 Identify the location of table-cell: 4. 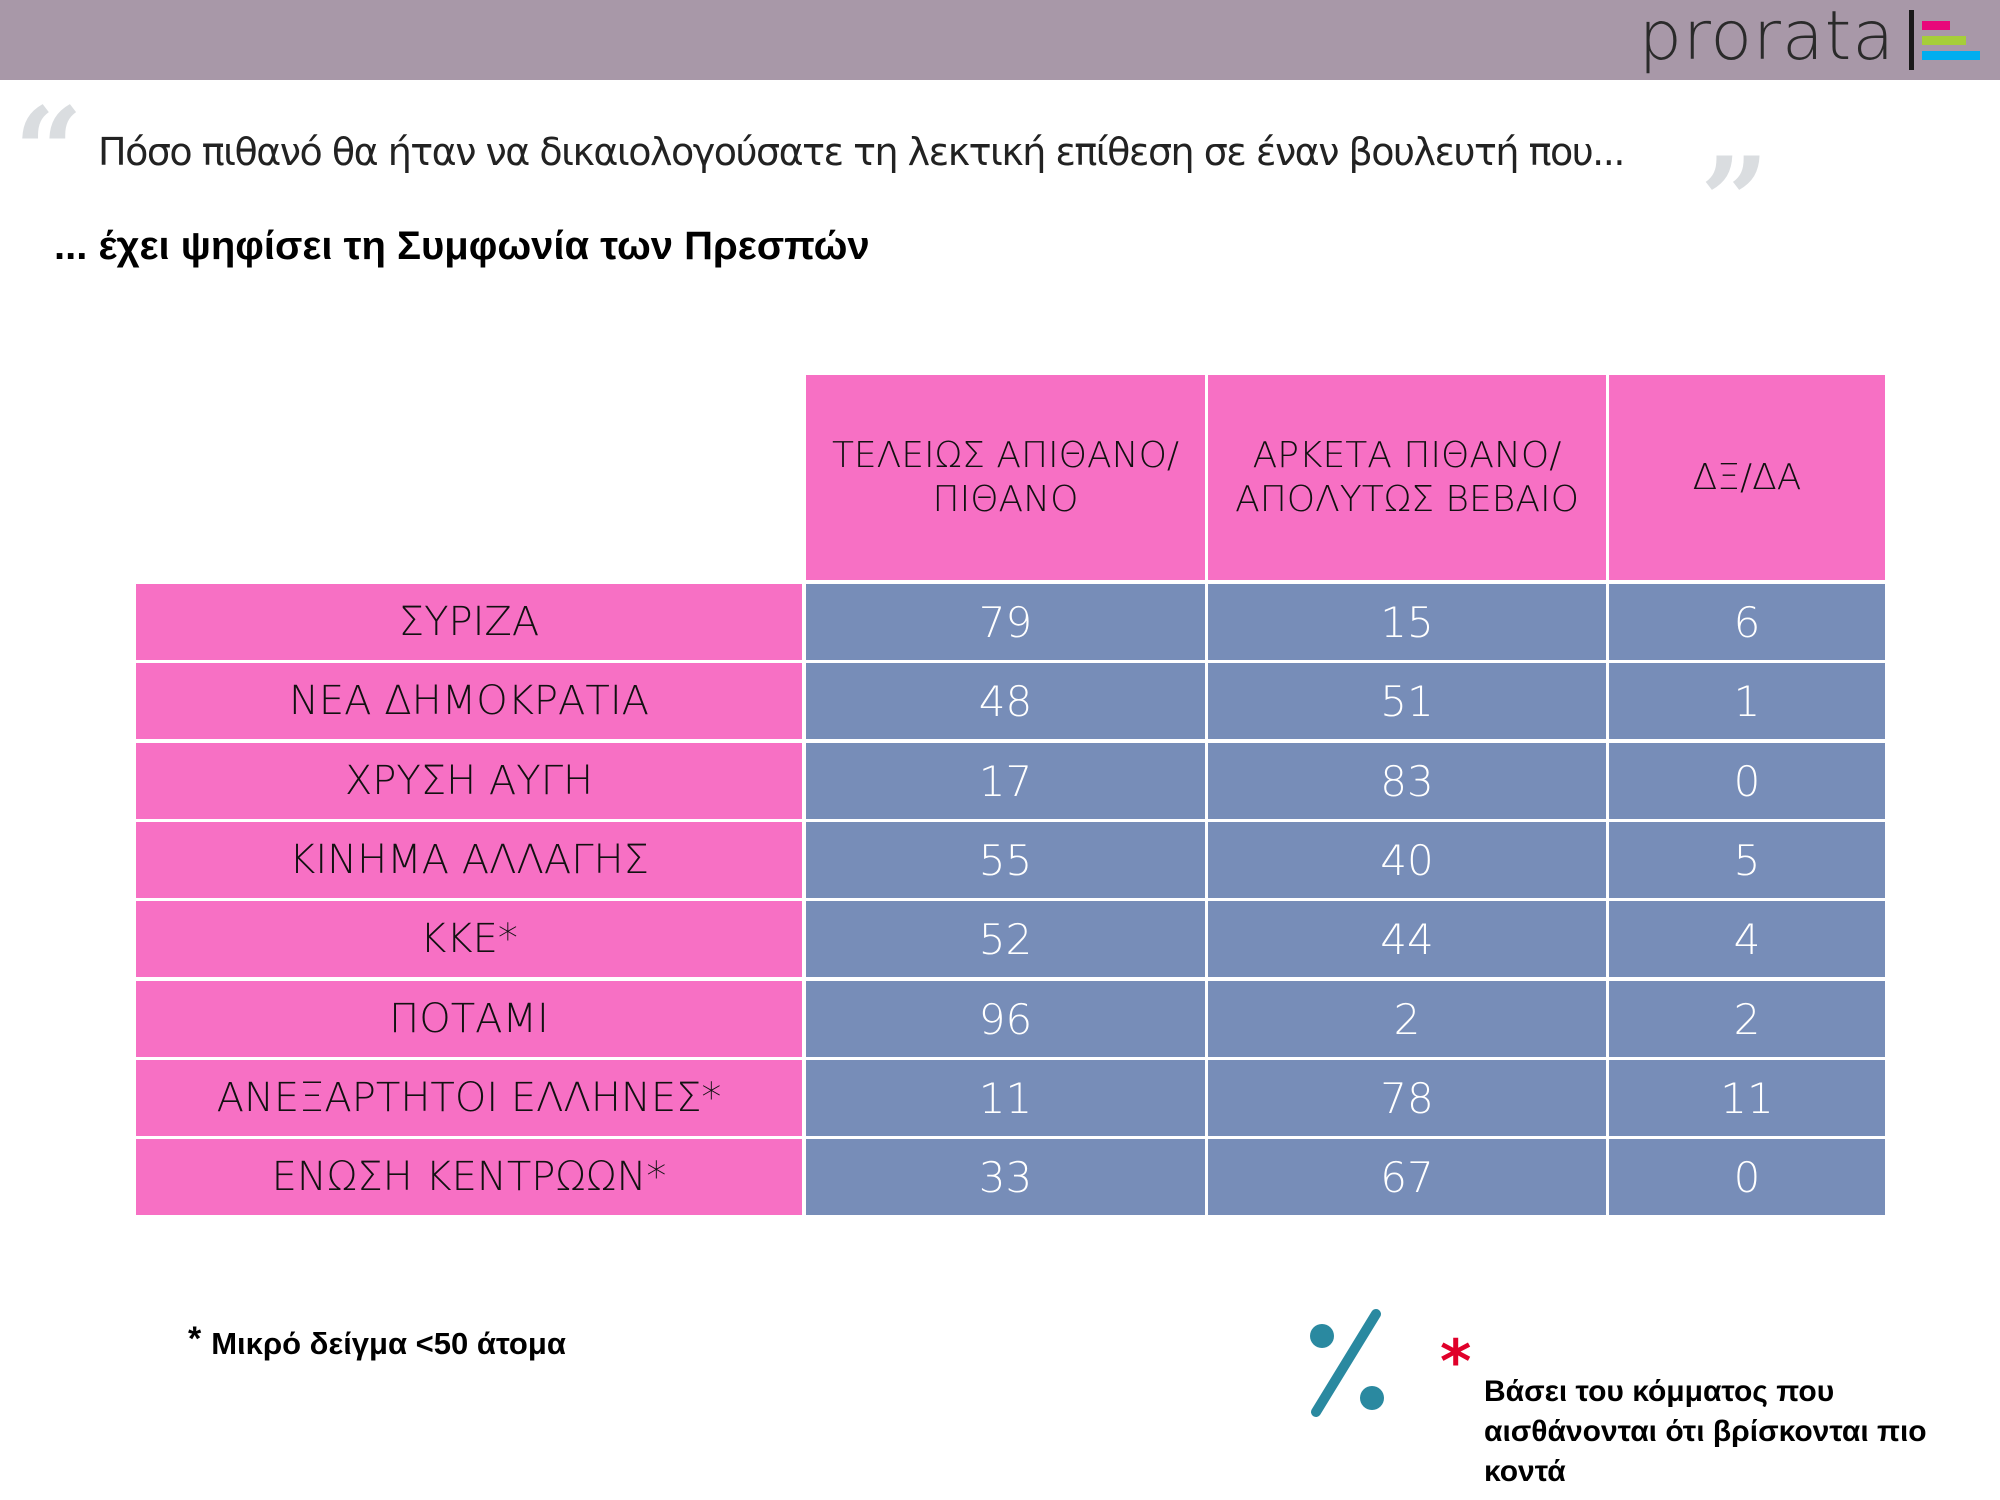
(1747, 939).